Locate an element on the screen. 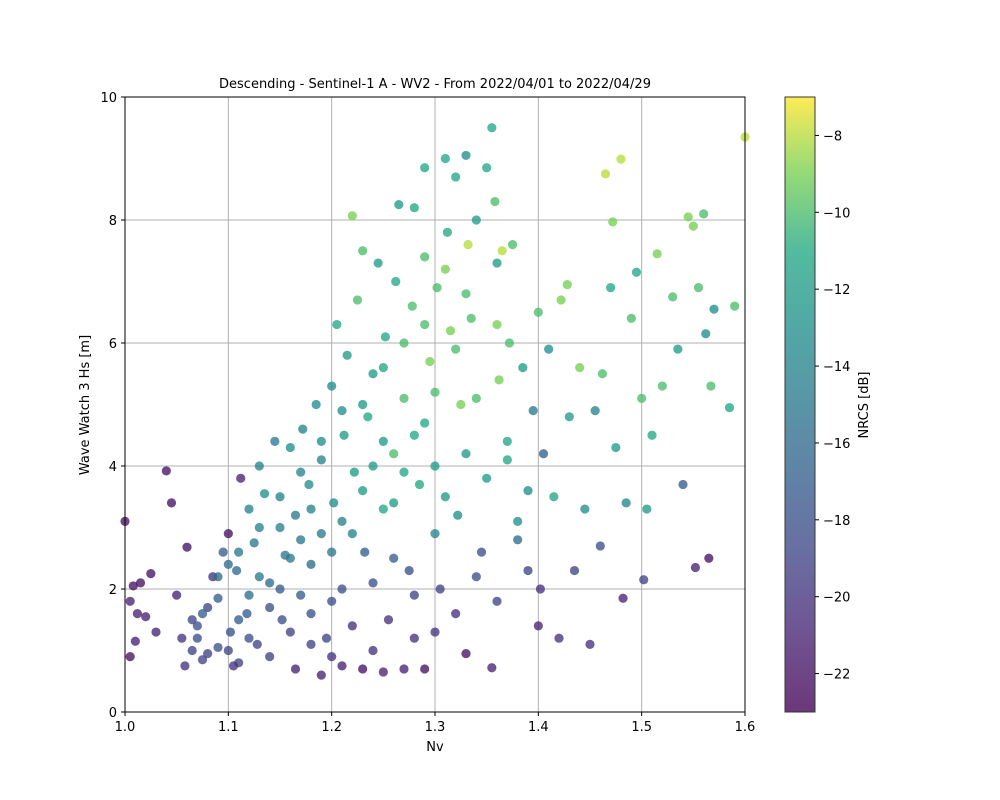 The image size is (1000, 800). colorbar-label: NRCS [dB] is located at coordinates (864, 405).